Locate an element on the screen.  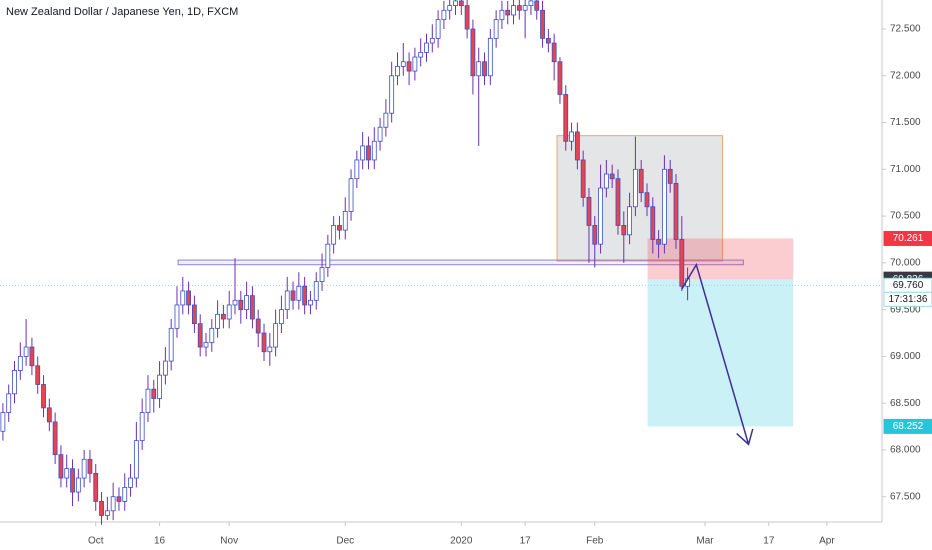
arrow is located at coordinates (715, 353).